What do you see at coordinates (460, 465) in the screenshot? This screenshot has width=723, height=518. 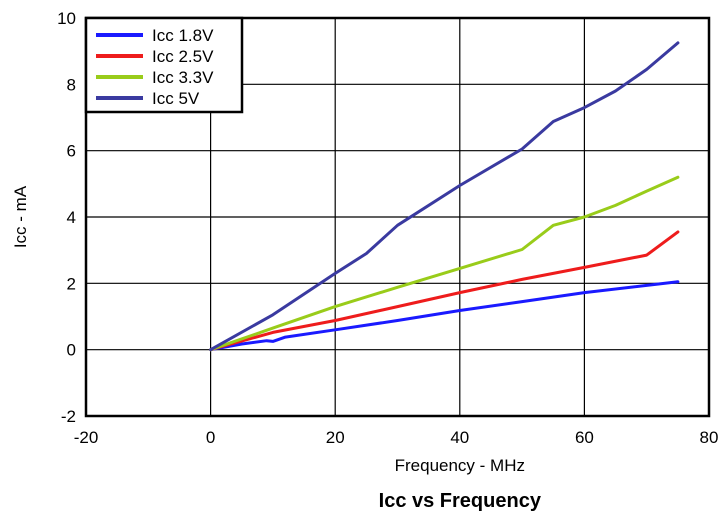 I see `x-axis-label: Frequency - MHz` at bounding box center [460, 465].